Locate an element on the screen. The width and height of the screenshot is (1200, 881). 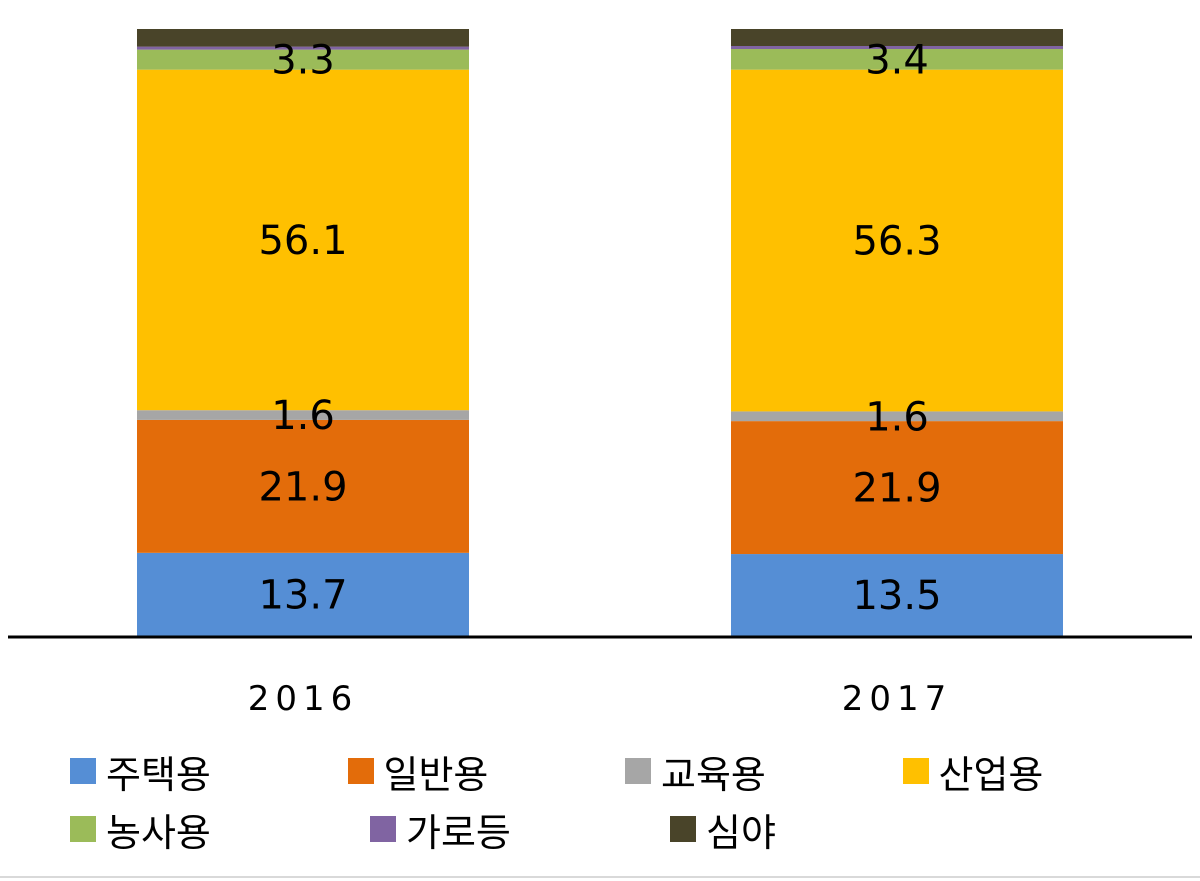
legend-label-industrial: 산업용 is located at coordinates (991, 774).